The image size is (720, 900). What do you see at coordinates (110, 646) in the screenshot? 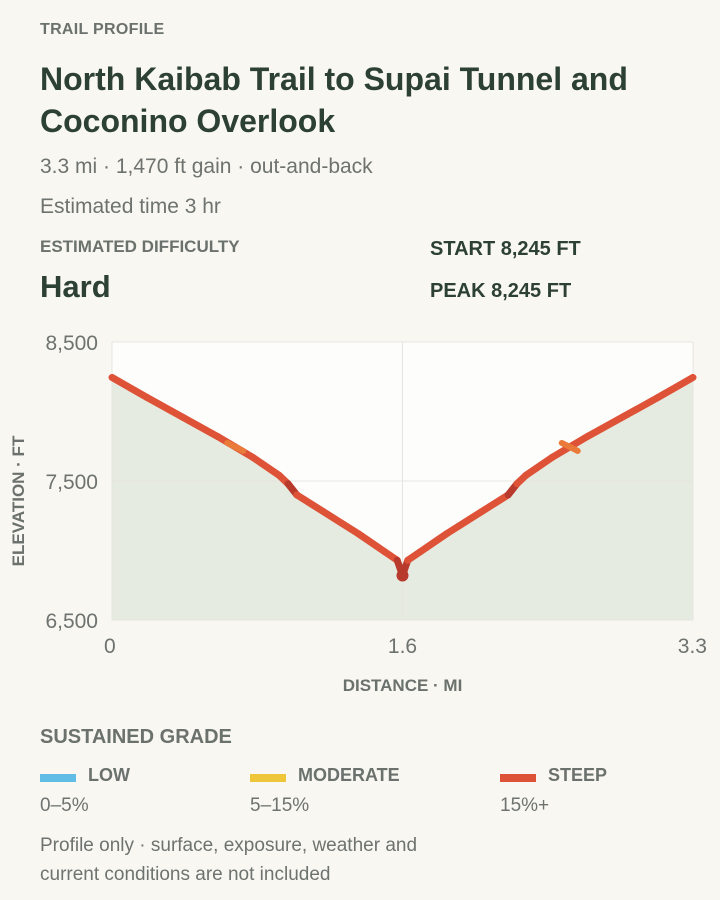
I see `x-tick-label: 0` at bounding box center [110, 646].